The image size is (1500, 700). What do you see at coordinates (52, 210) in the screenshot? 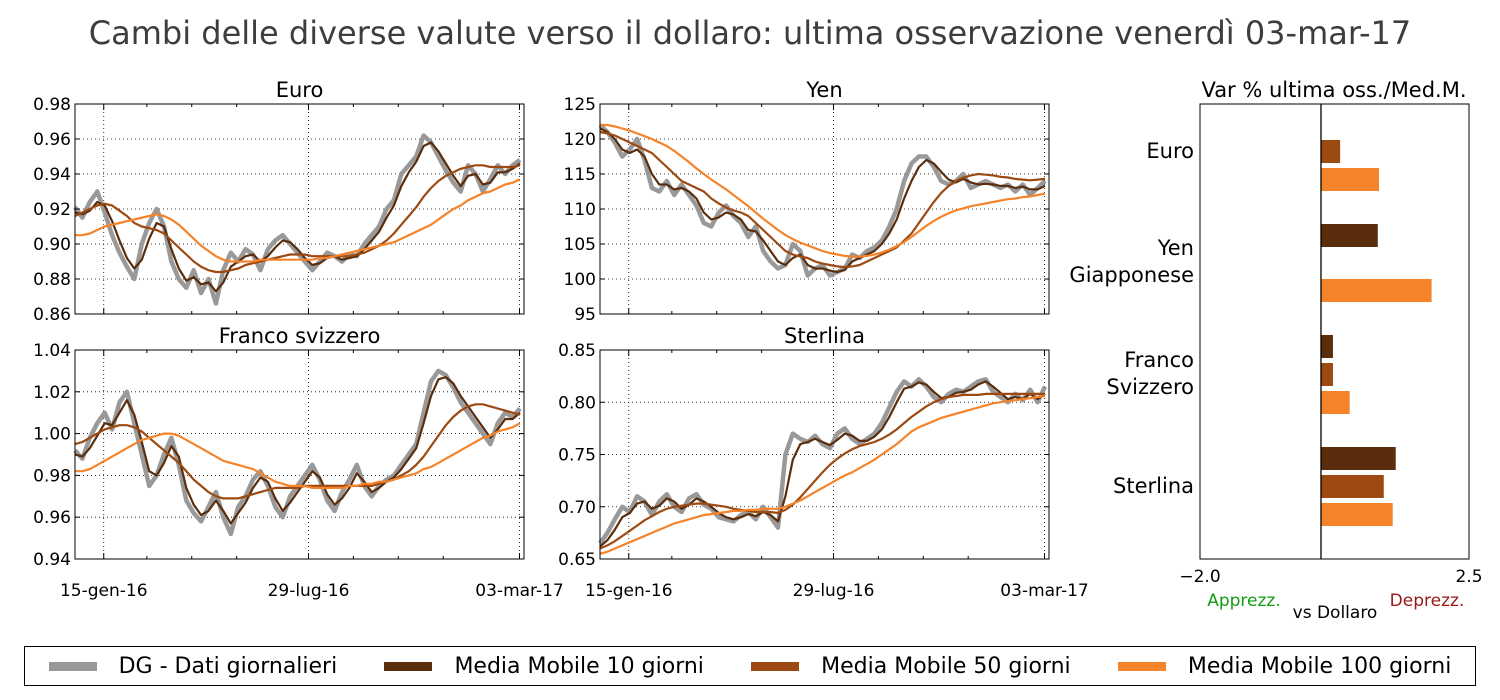
I see `y-tick-label: 0.92` at bounding box center [52, 210].